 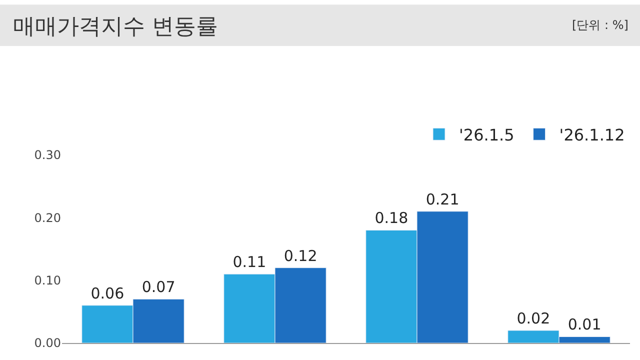 What do you see at coordinates (486, 134) in the screenshot?
I see `legend-label: '26.1.5` at bounding box center [486, 134].